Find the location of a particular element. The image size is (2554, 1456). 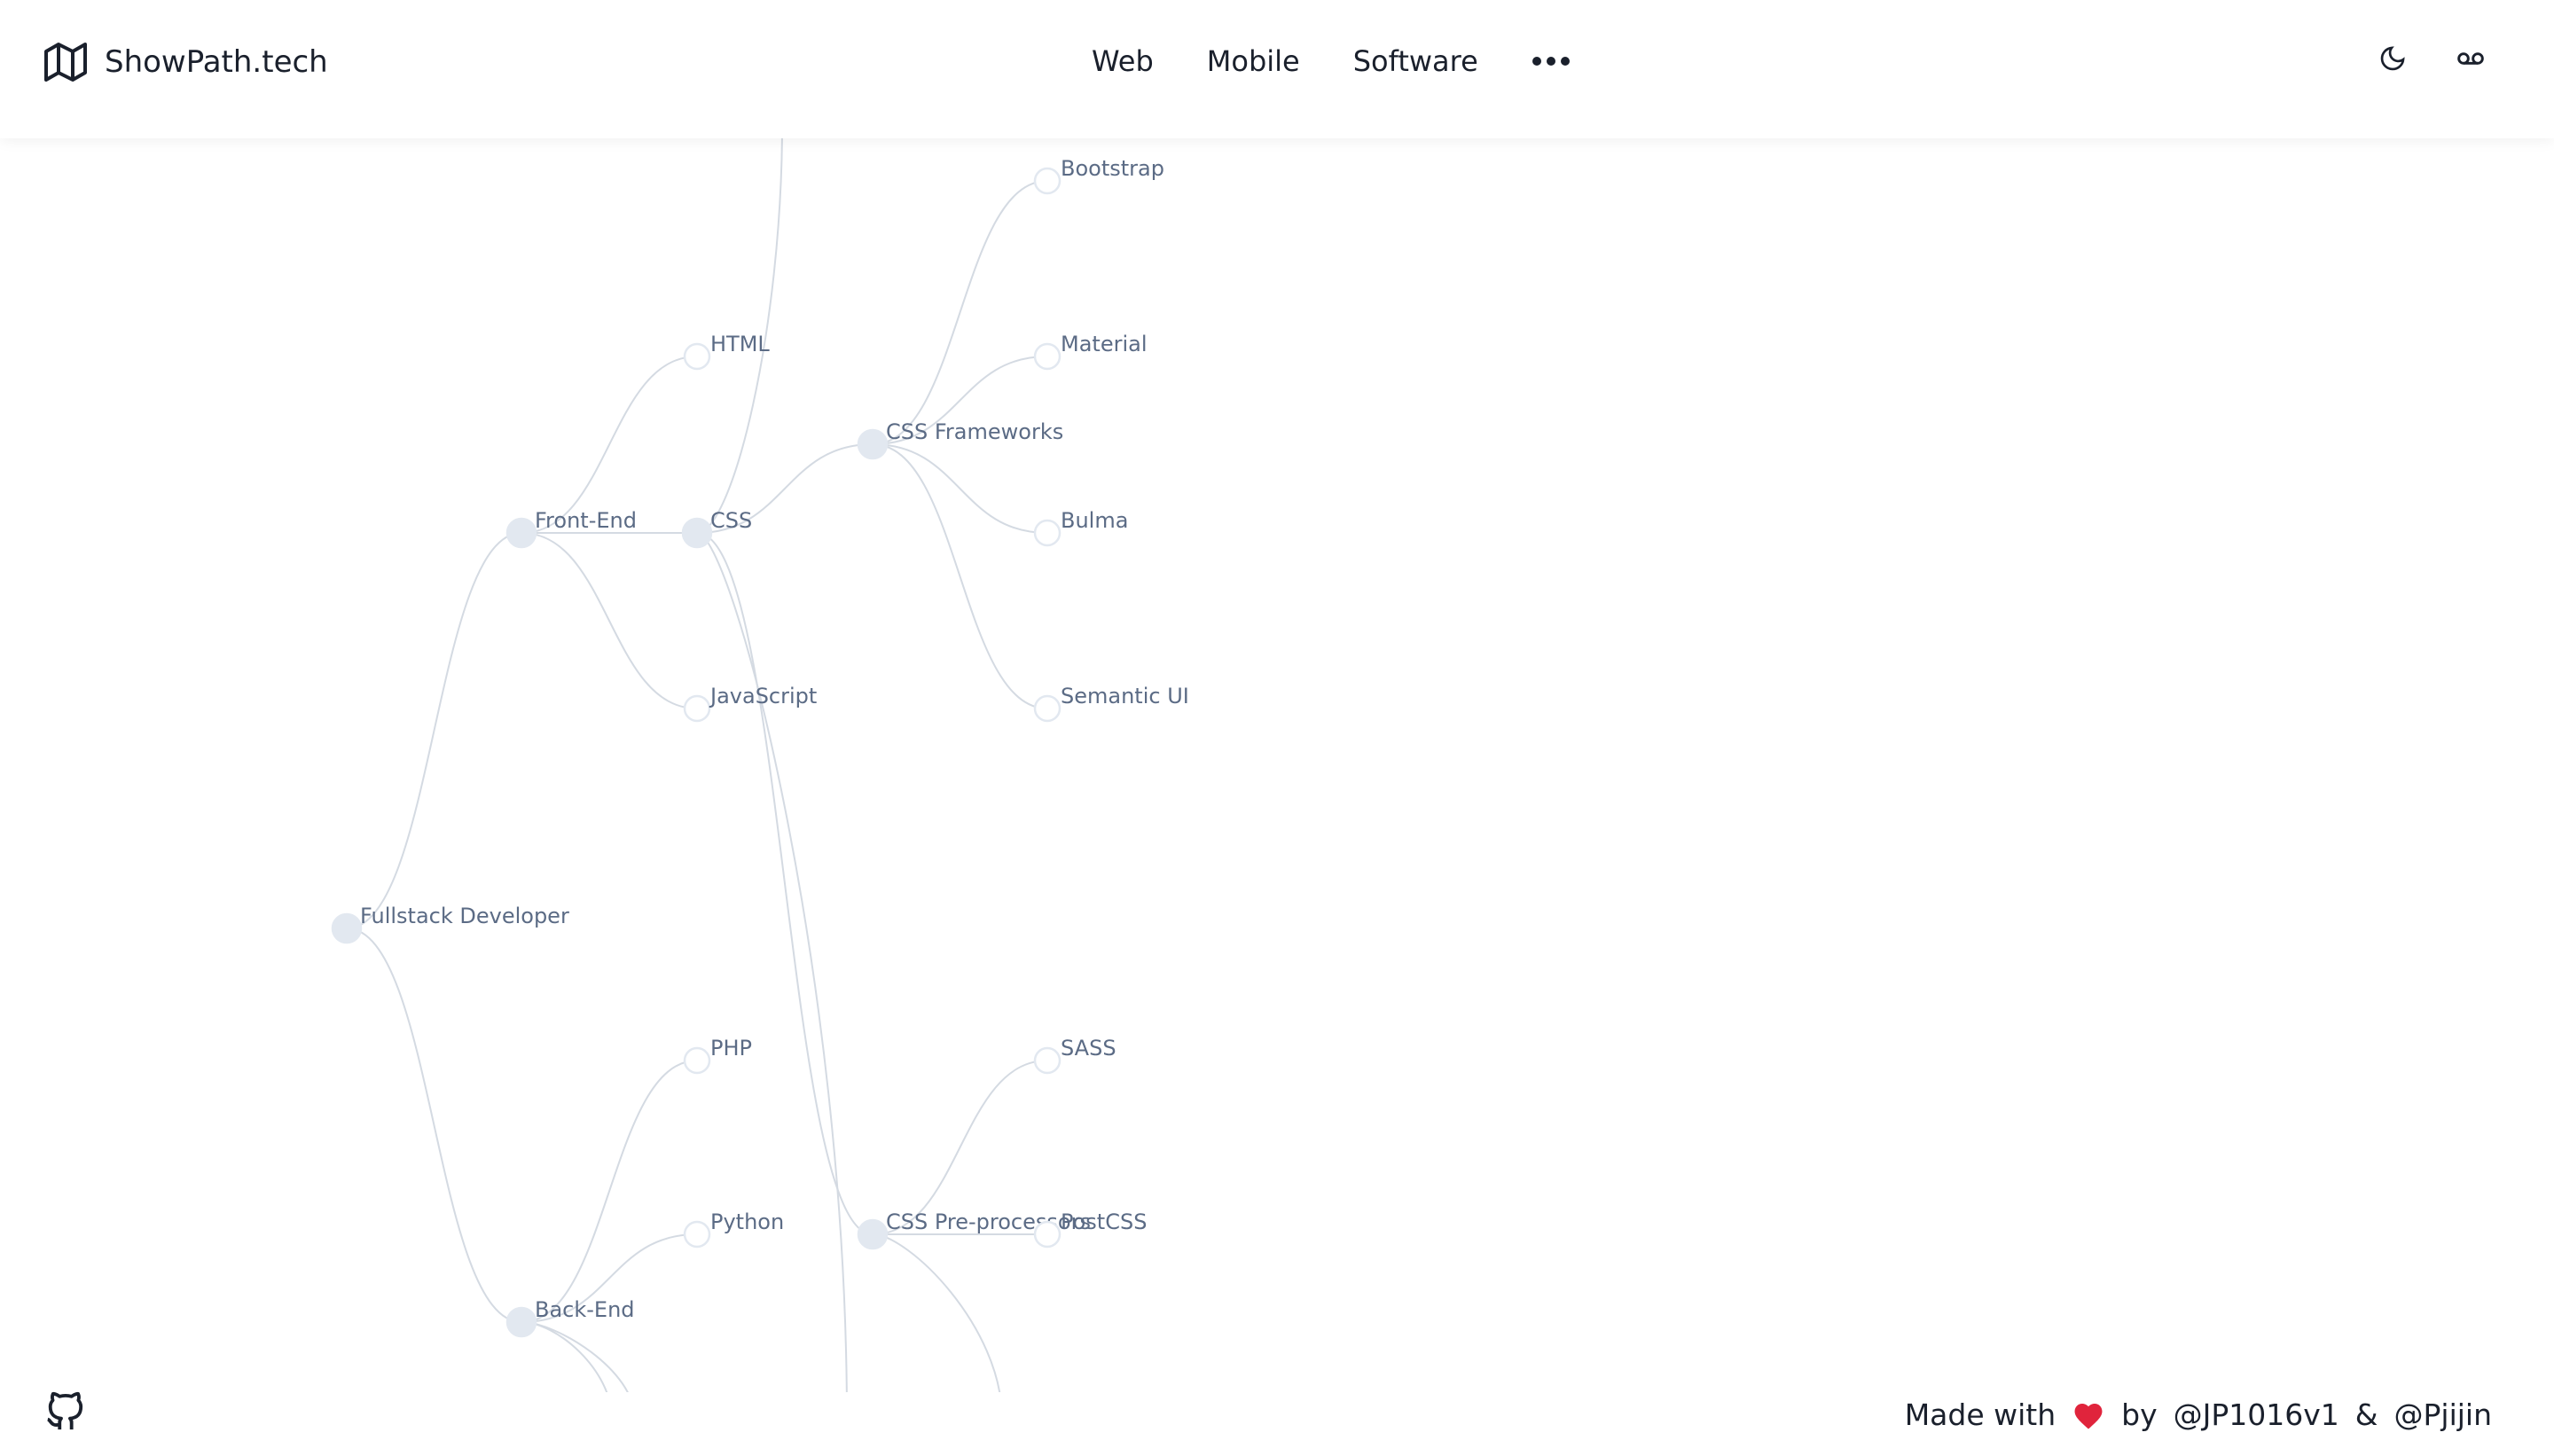

header: ShowPath.tech Web Mobile Software is located at coordinates (1277, 69).